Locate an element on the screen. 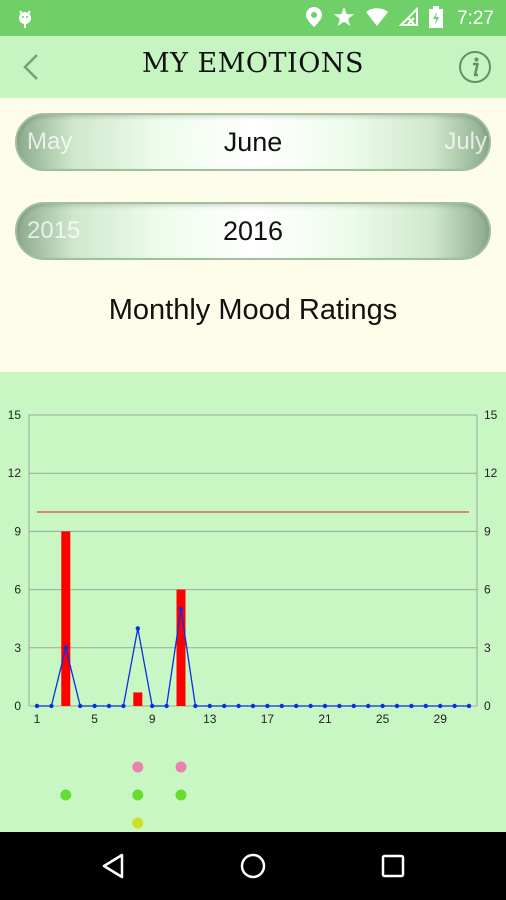  x-tick-label: 9 is located at coordinates (152, 719).